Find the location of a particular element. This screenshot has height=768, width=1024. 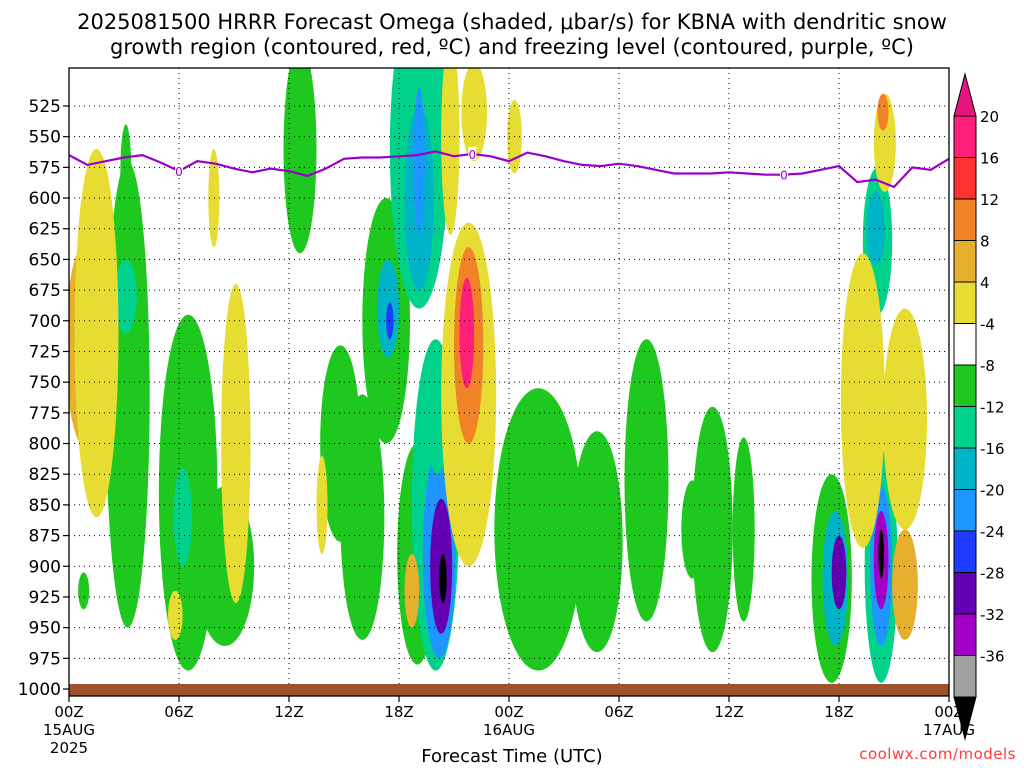

colorbar-bottom-arrow is located at coordinates (965, 718).